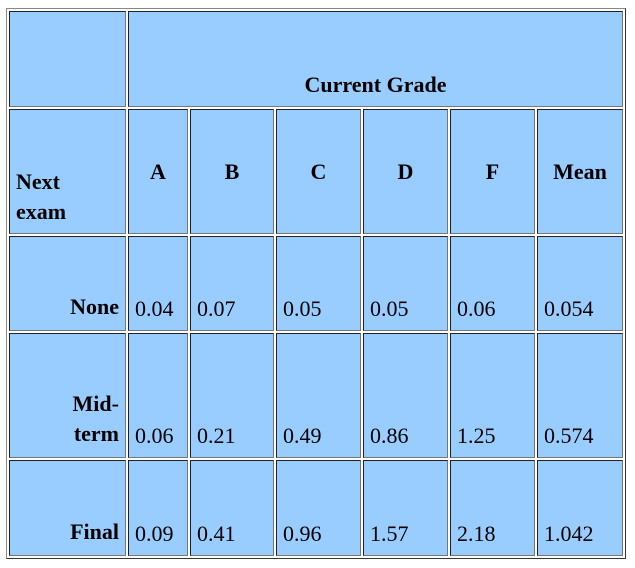  I want to click on row-label-cell: Final, so click(67, 508).